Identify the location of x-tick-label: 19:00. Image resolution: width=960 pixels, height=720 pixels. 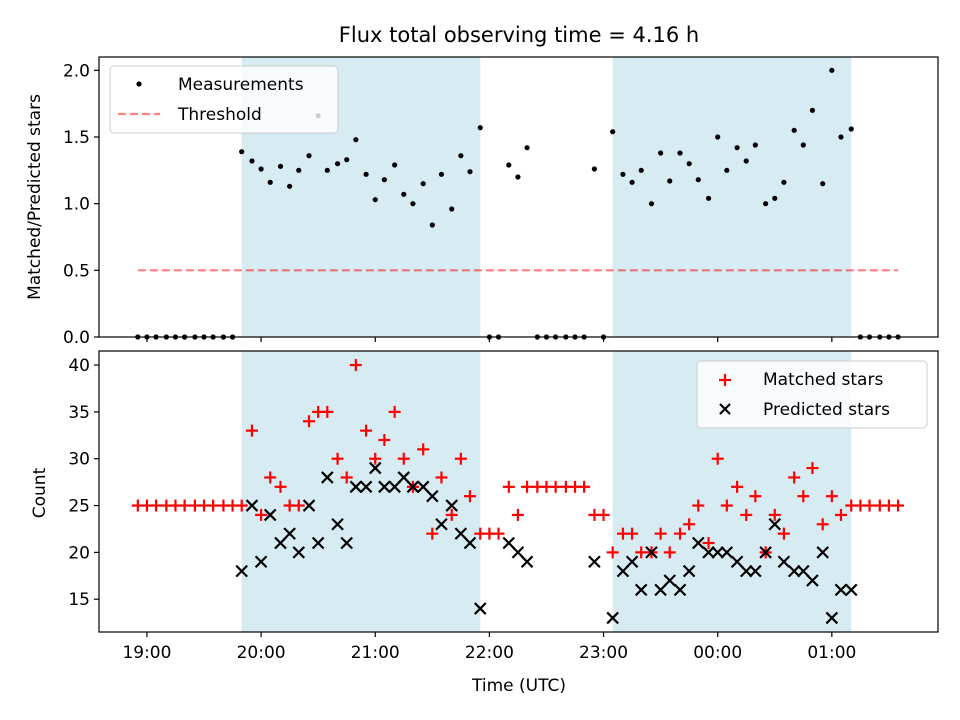
(146, 653).